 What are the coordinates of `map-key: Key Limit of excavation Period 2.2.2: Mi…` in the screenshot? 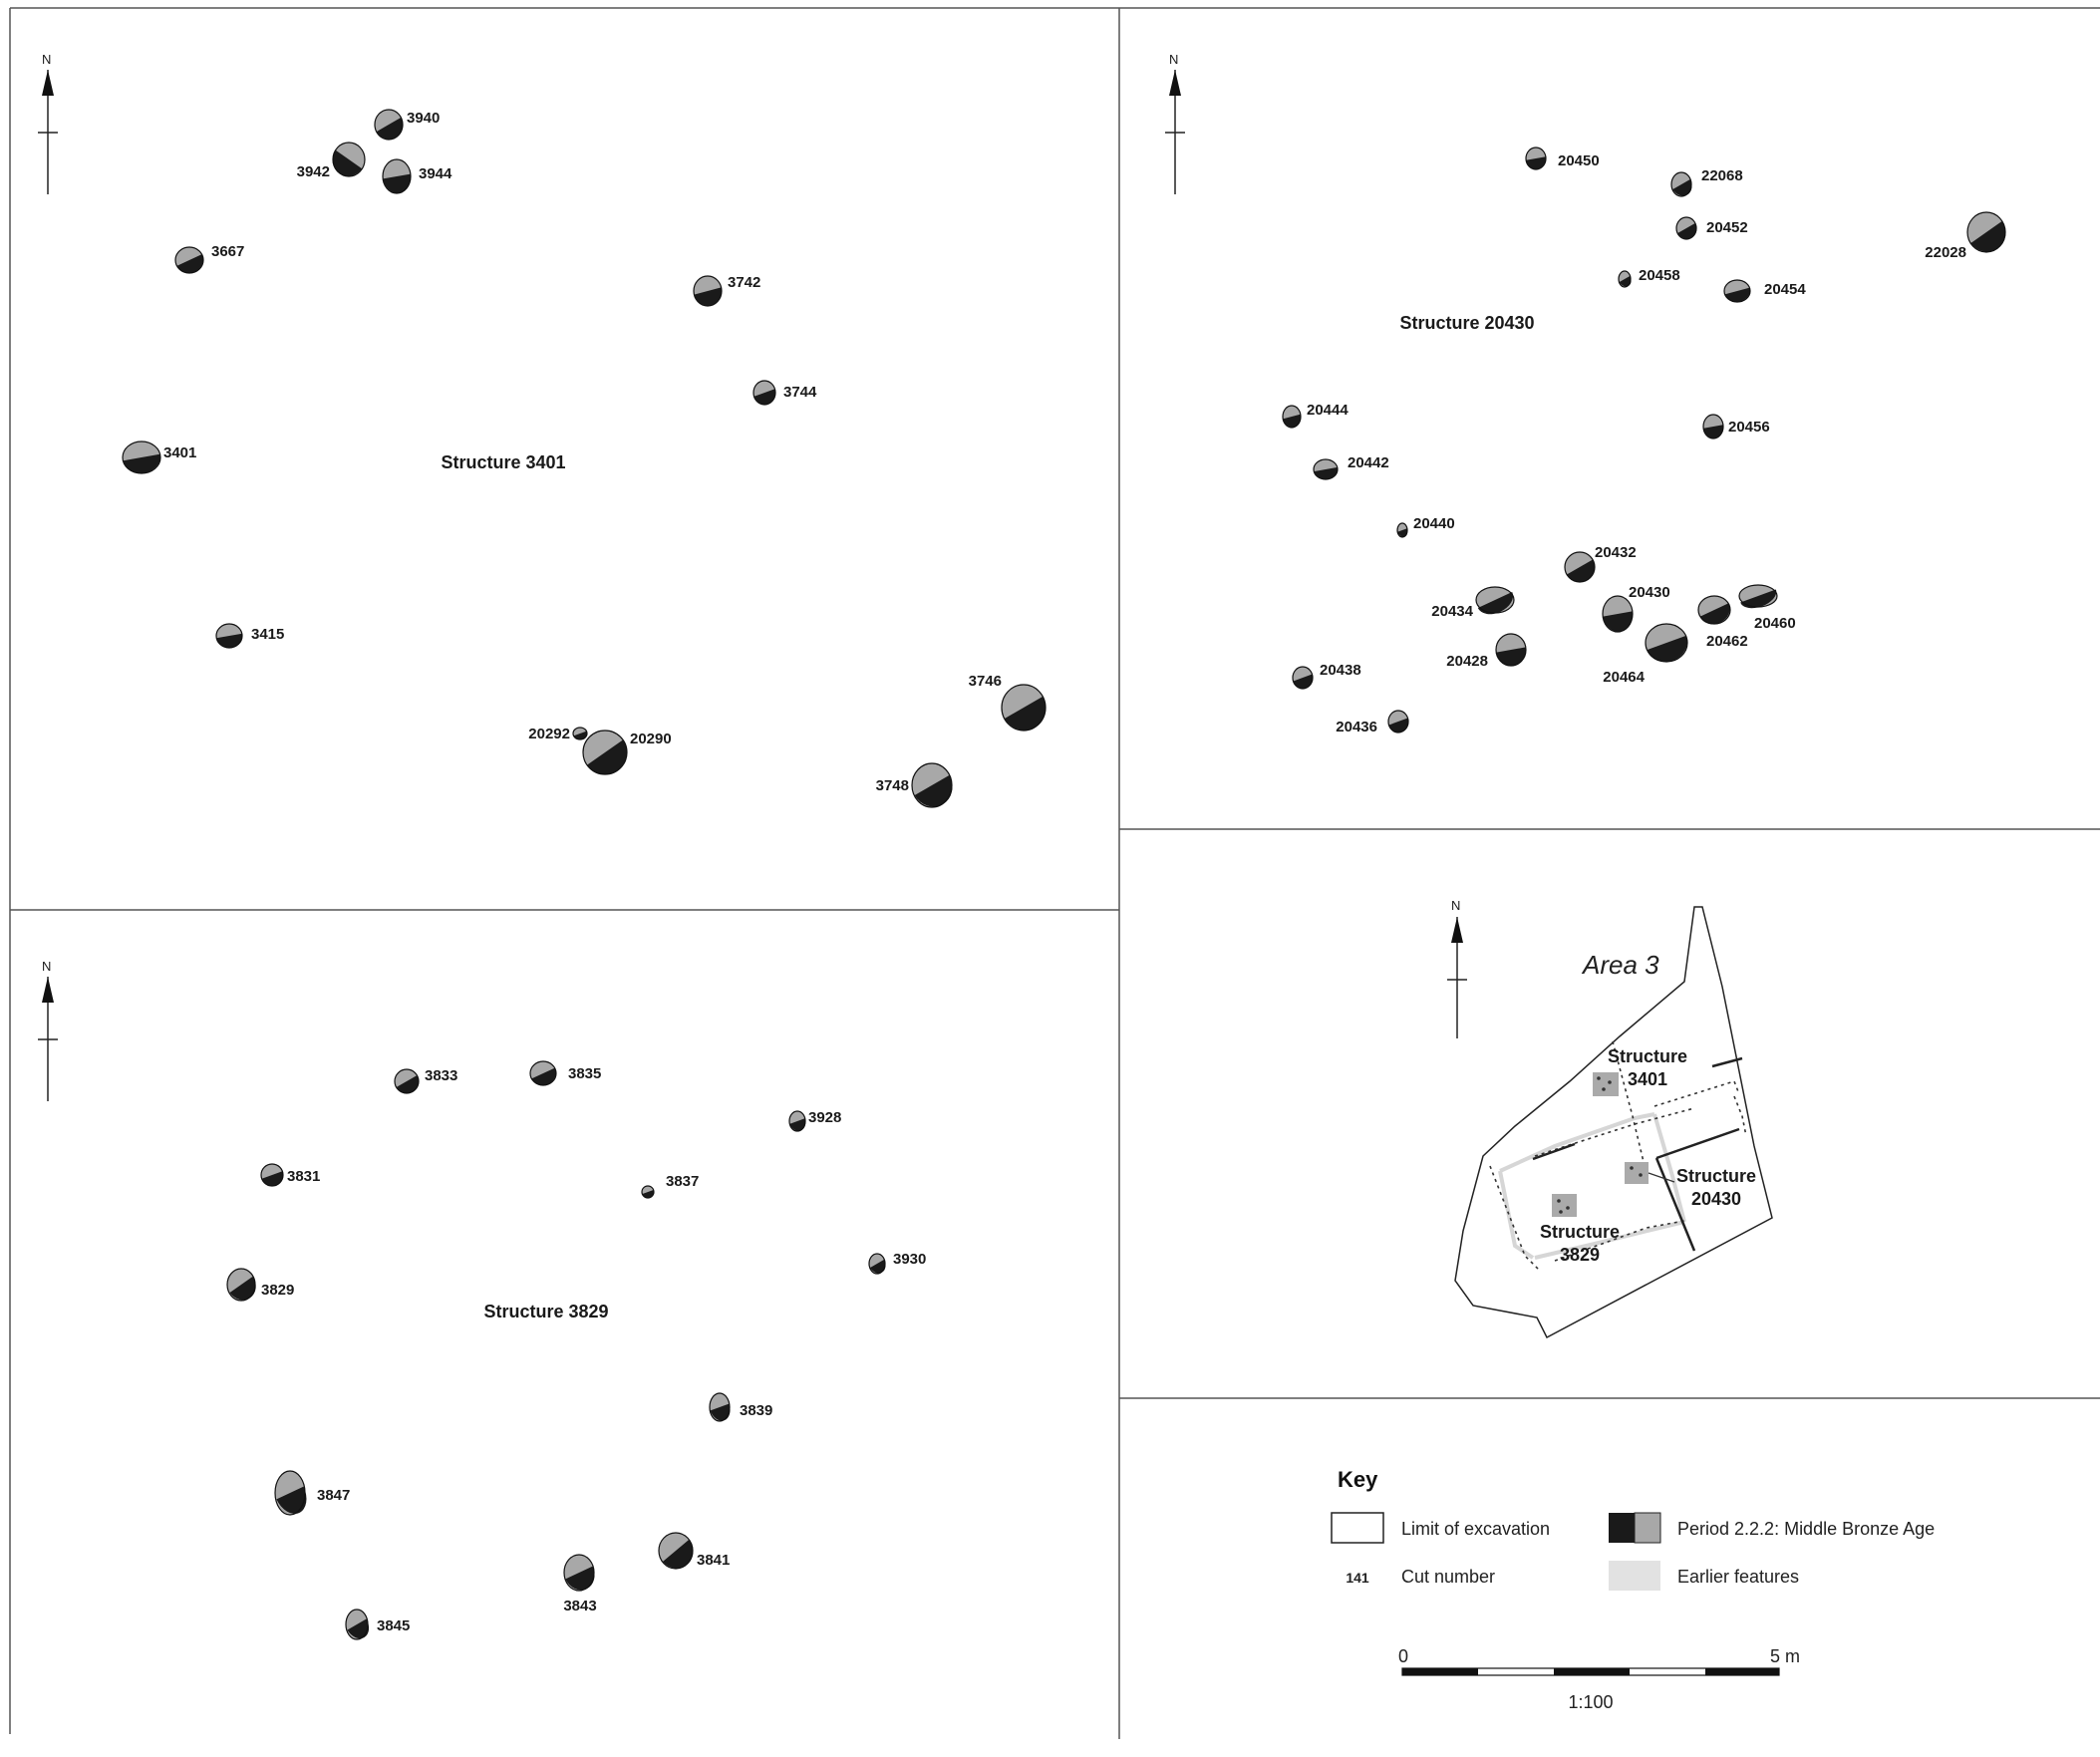 It's located at (1633, 1529).